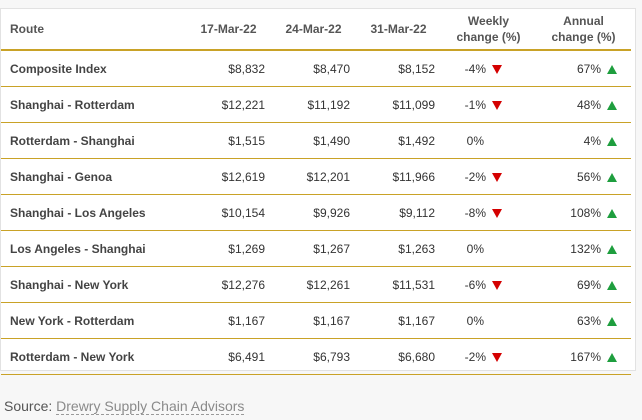  Describe the element at coordinates (416, 320) in the screenshot. I see `date-3-value: $1,167` at that location.